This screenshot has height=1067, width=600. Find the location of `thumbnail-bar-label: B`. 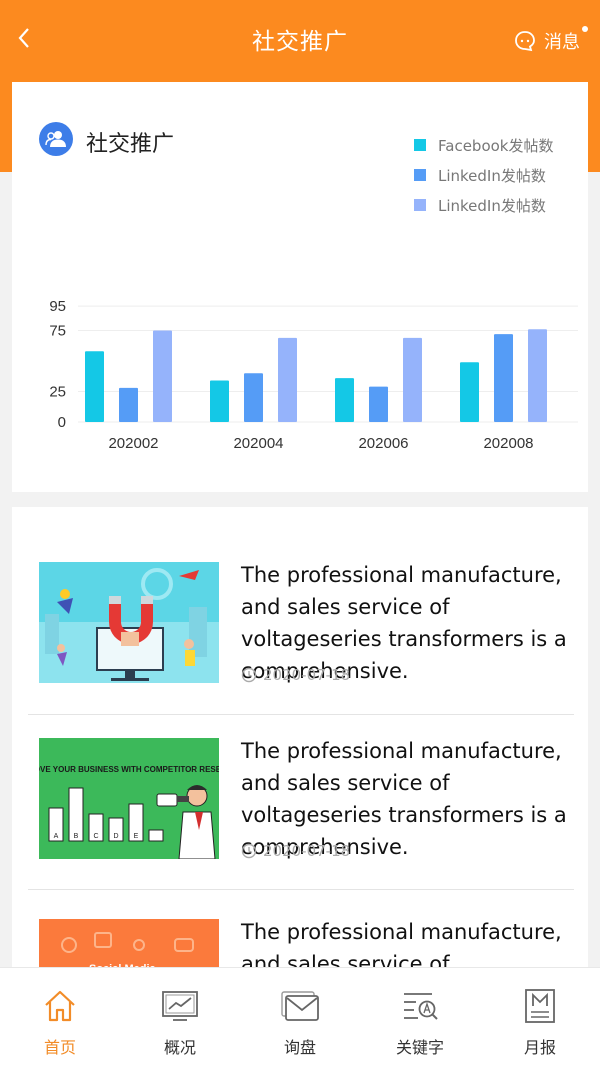

thumbnail-bar-label: B is located at coordinates (76, 836).